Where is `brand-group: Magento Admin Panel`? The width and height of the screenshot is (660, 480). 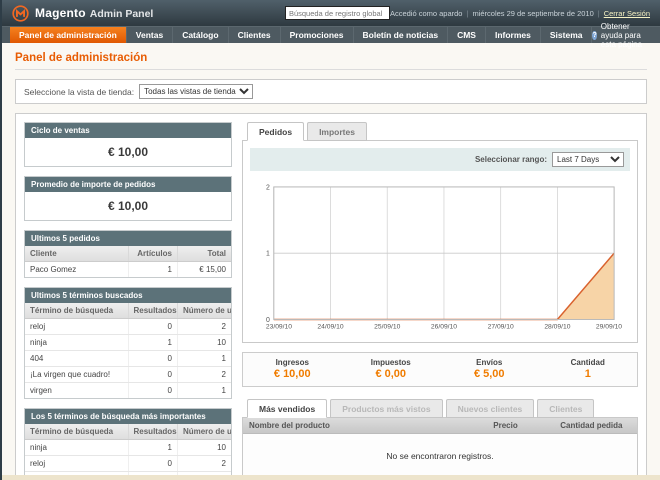
brand-group: Magento Admin Panel is located at coordinates (148, 13).